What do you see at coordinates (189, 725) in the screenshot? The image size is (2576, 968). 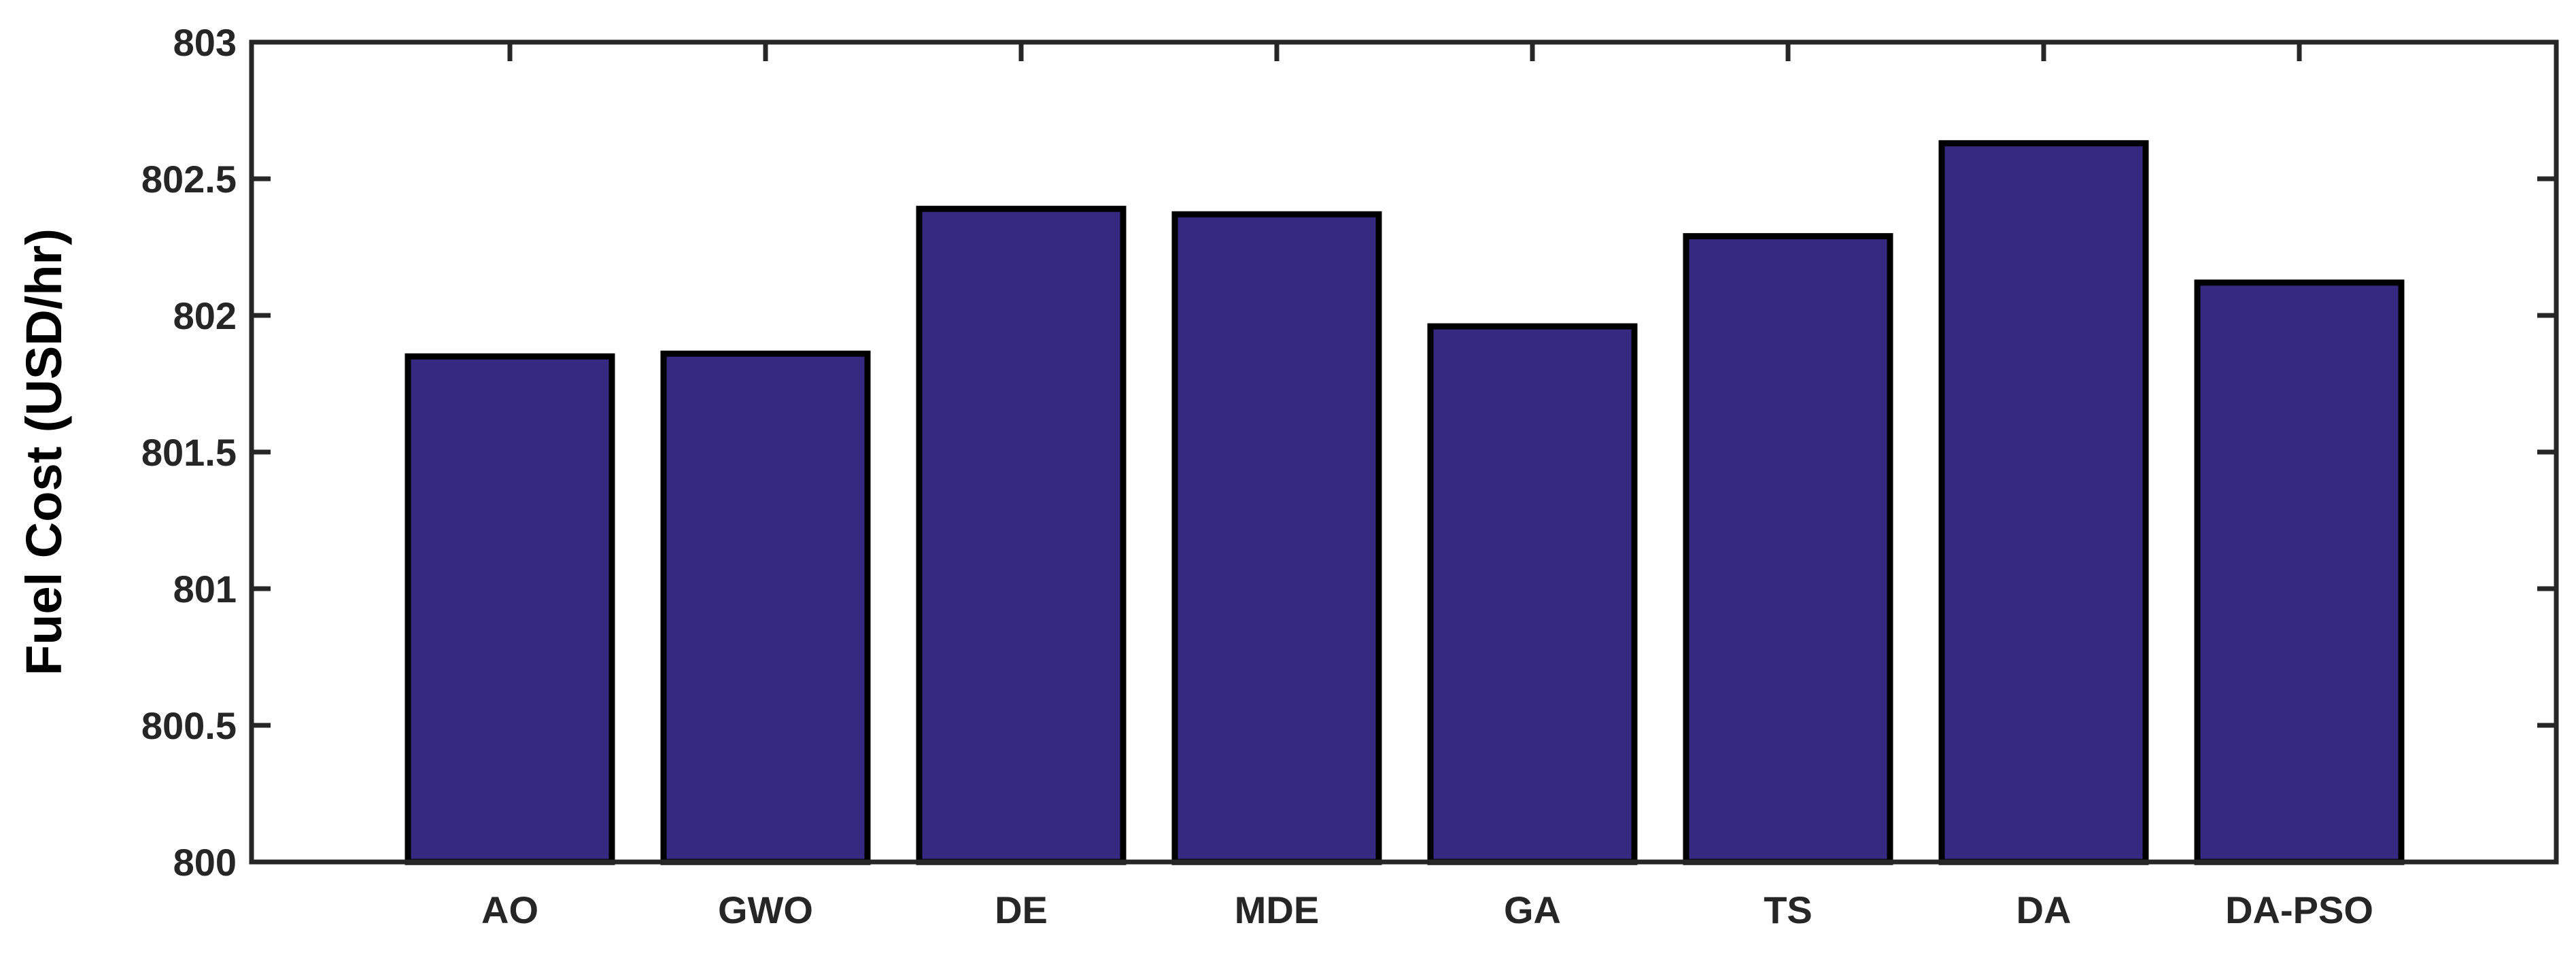 I see `y-tick-label: 800.5` at bounding box center [189, 725].